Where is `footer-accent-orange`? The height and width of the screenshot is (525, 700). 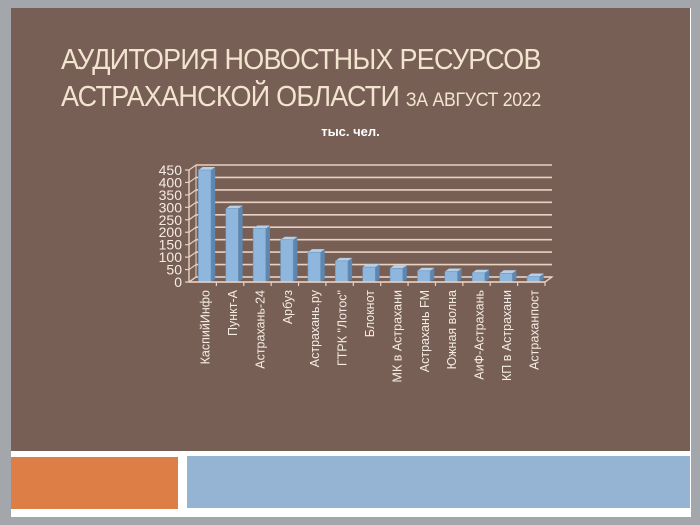 footer-accent-orange is located at coordinates (94, 483).